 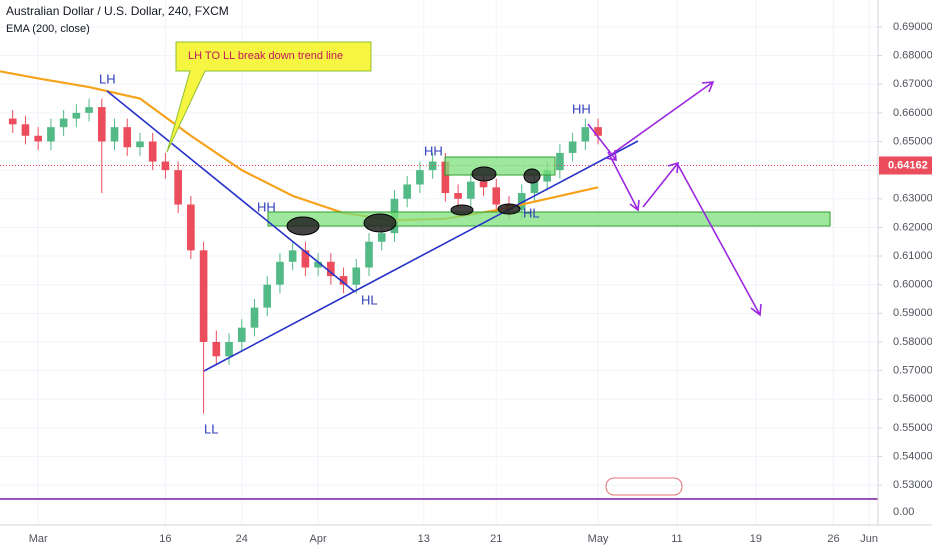 What do you see at coordinates (269, 97) in the screenshot?
I see `callout-box` at bounding box center [269, 97].